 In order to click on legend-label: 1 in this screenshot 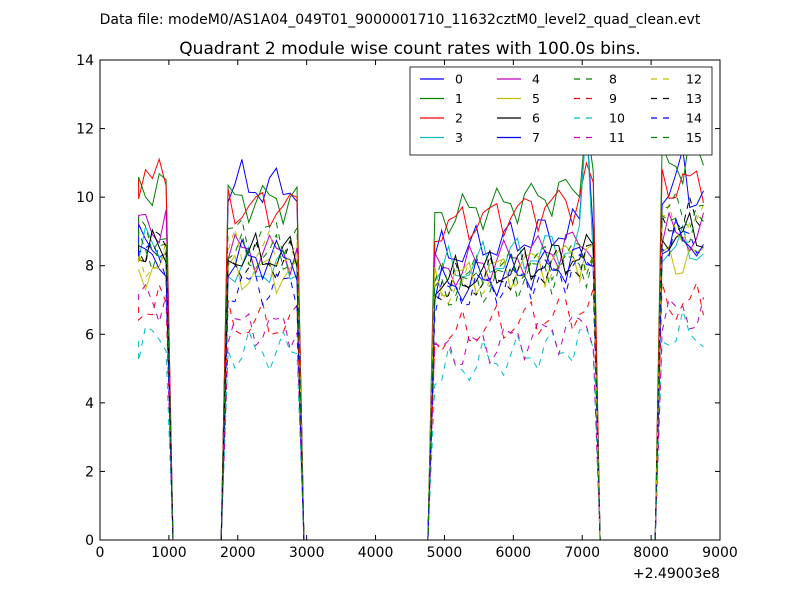, I will do `click(459, 98)`.